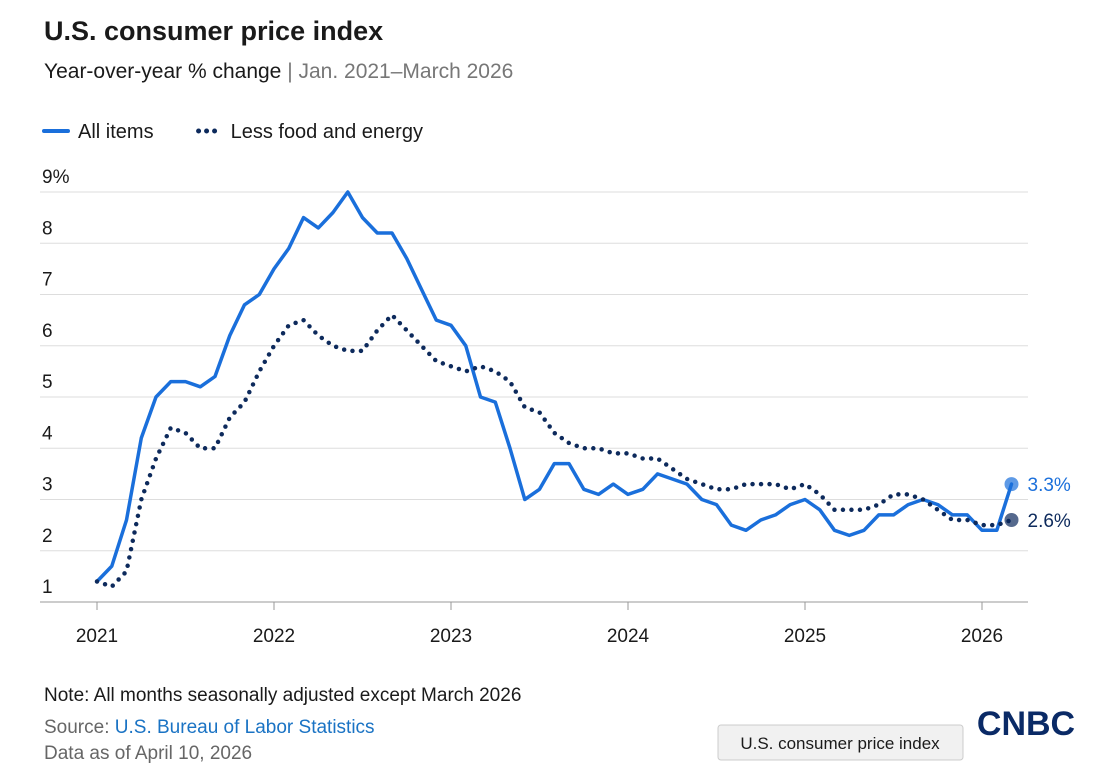  What do you see at coordinates (76, 727) in the screenshot?
I see `source-label: Source:` at bounding box center [76, 727].